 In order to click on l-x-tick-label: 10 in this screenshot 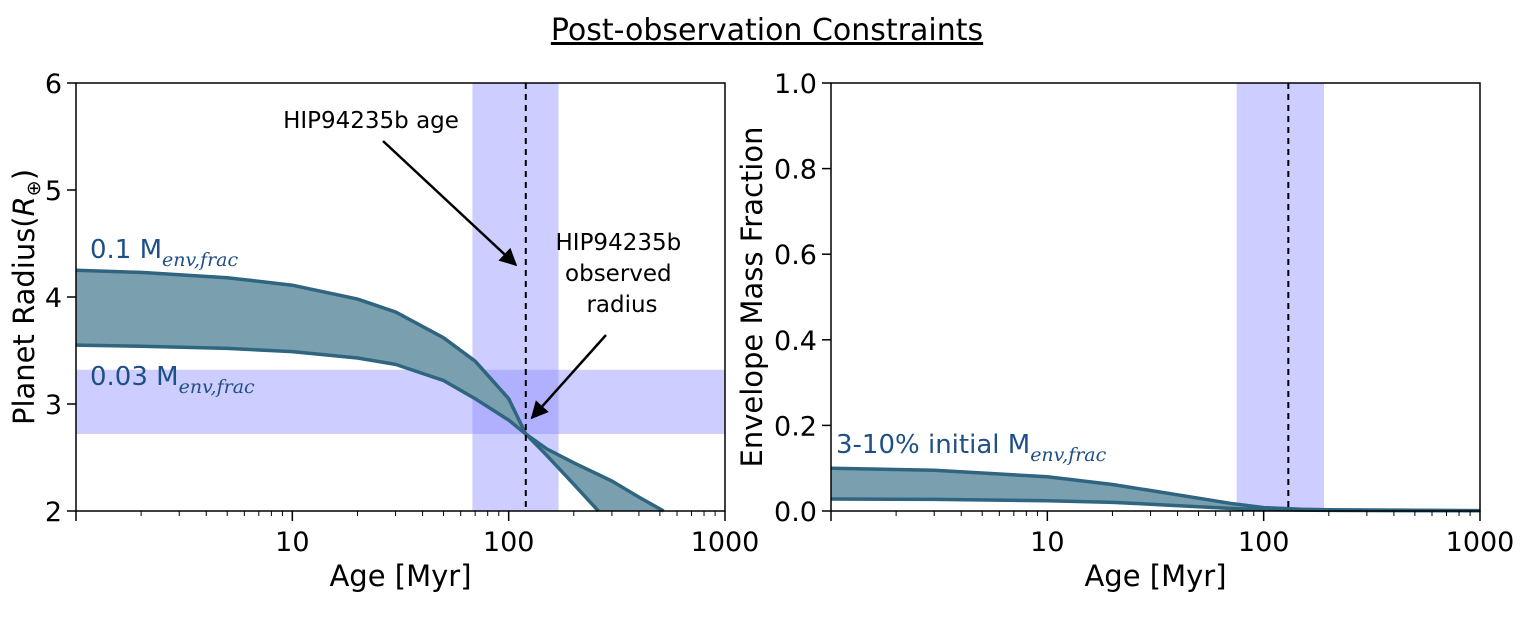, I will do `click(292, 542)`.